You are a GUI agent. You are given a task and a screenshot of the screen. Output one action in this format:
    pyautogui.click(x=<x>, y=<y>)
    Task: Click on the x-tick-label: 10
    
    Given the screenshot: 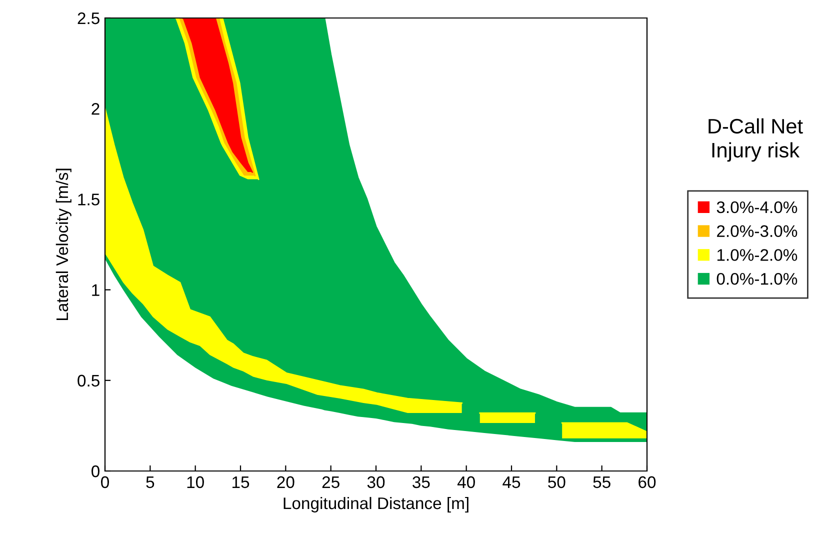 What is the action you would take?
    pyautogui.click(x=195, y=482)
    